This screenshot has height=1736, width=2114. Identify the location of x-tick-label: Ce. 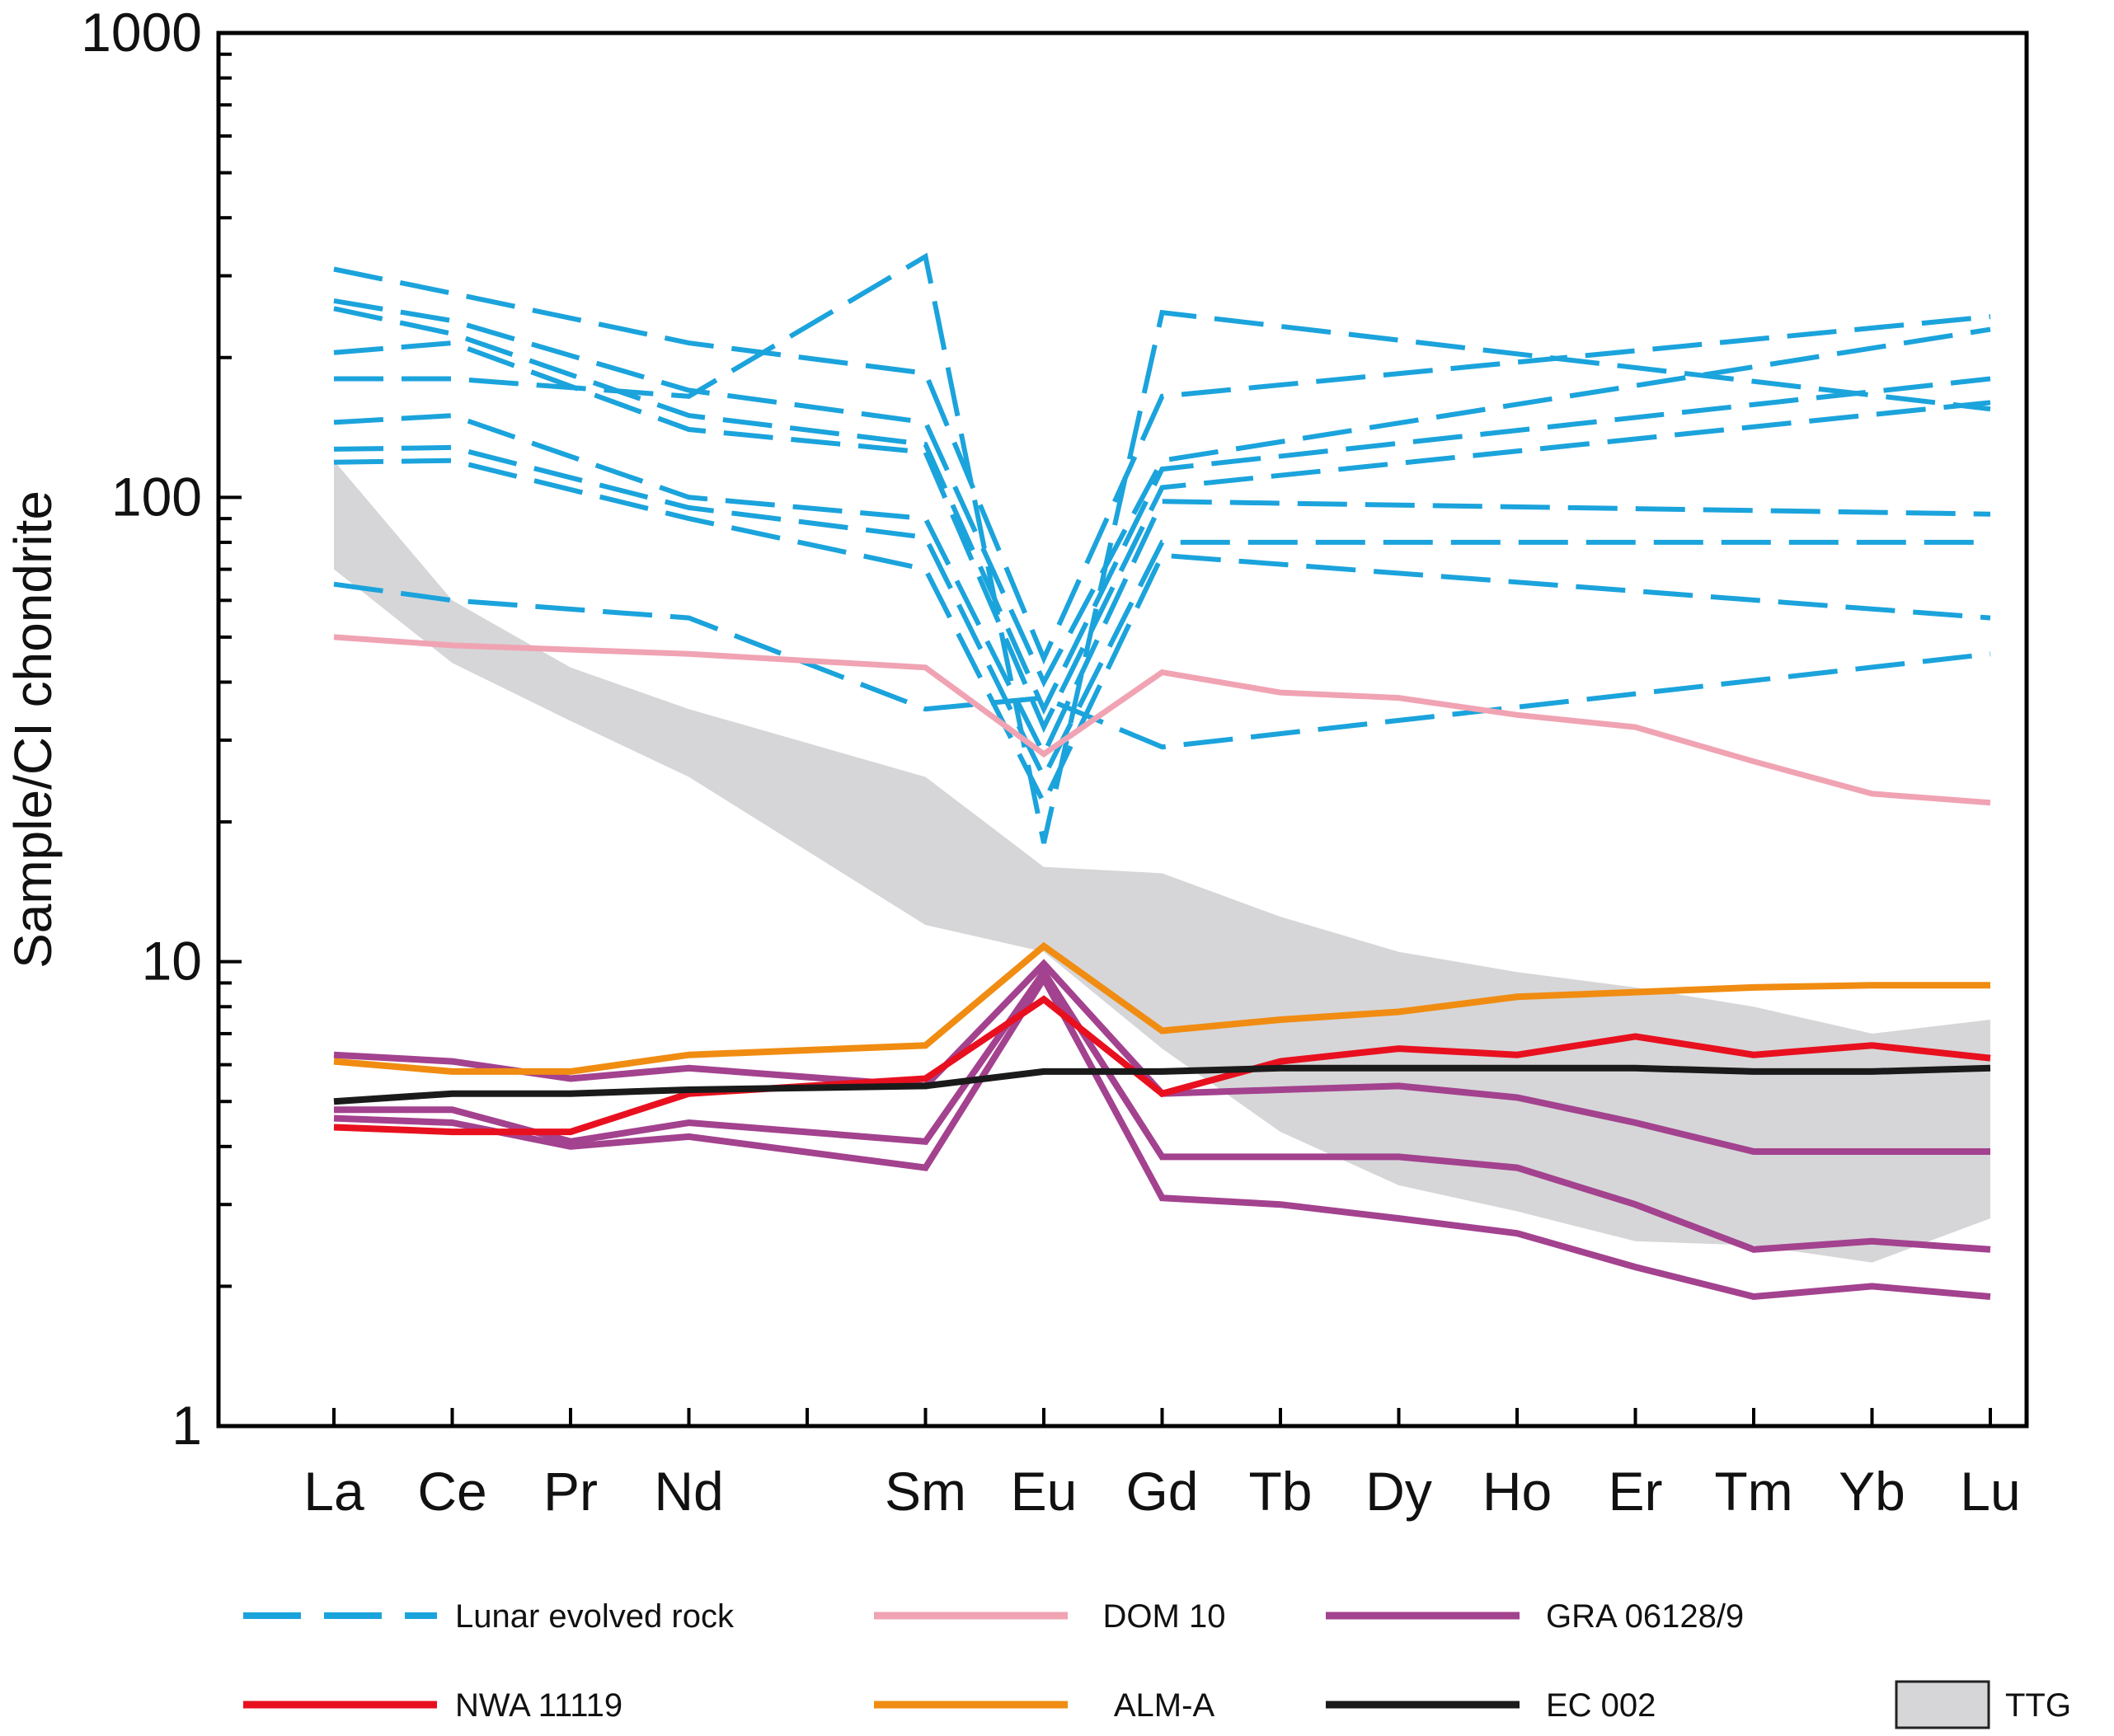
(451, 1491).